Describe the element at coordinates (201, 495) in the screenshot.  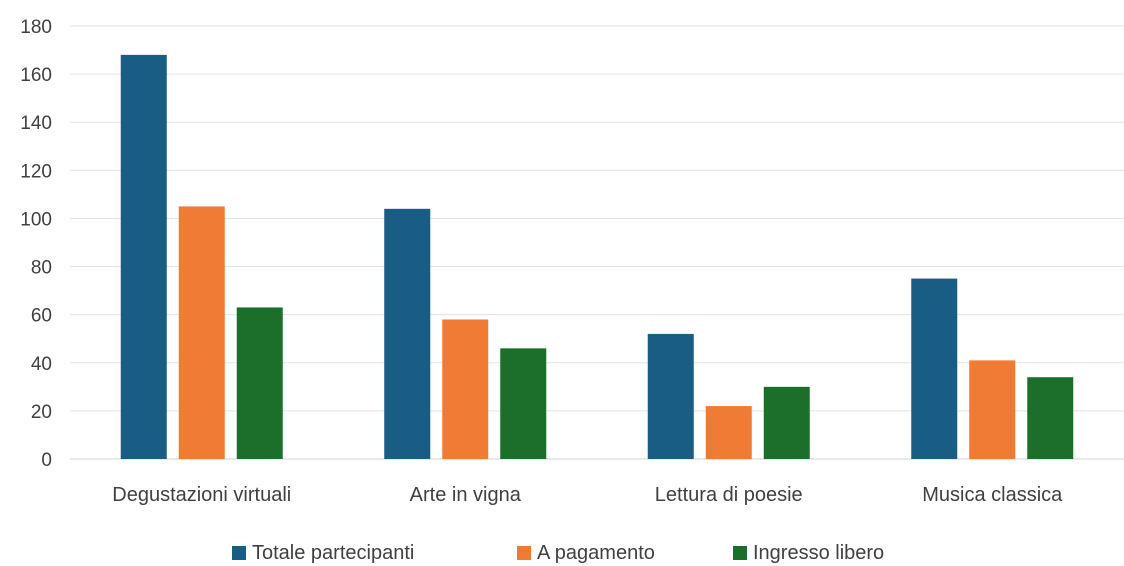
I see `x-tick-label: Degustazioni virtuali` at that location.